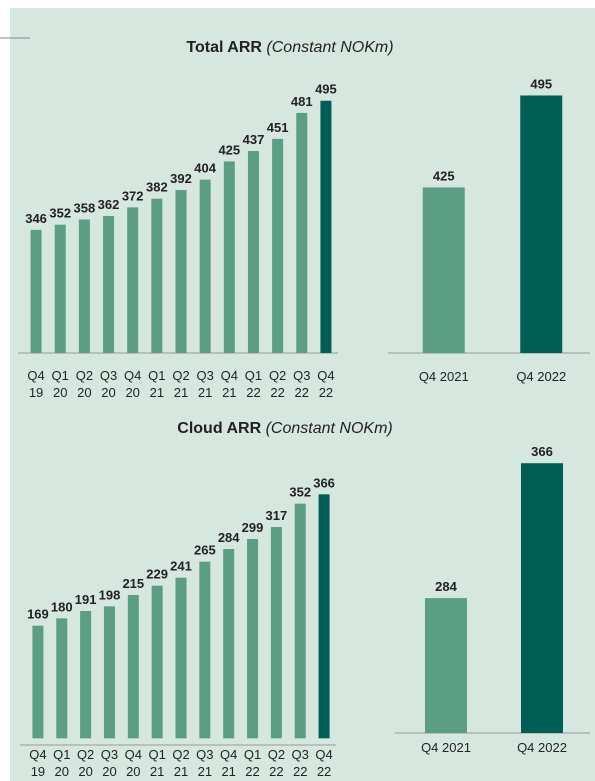  I want to click on chart-title: Total ARR (Constant NOKm), so click(289, 47).